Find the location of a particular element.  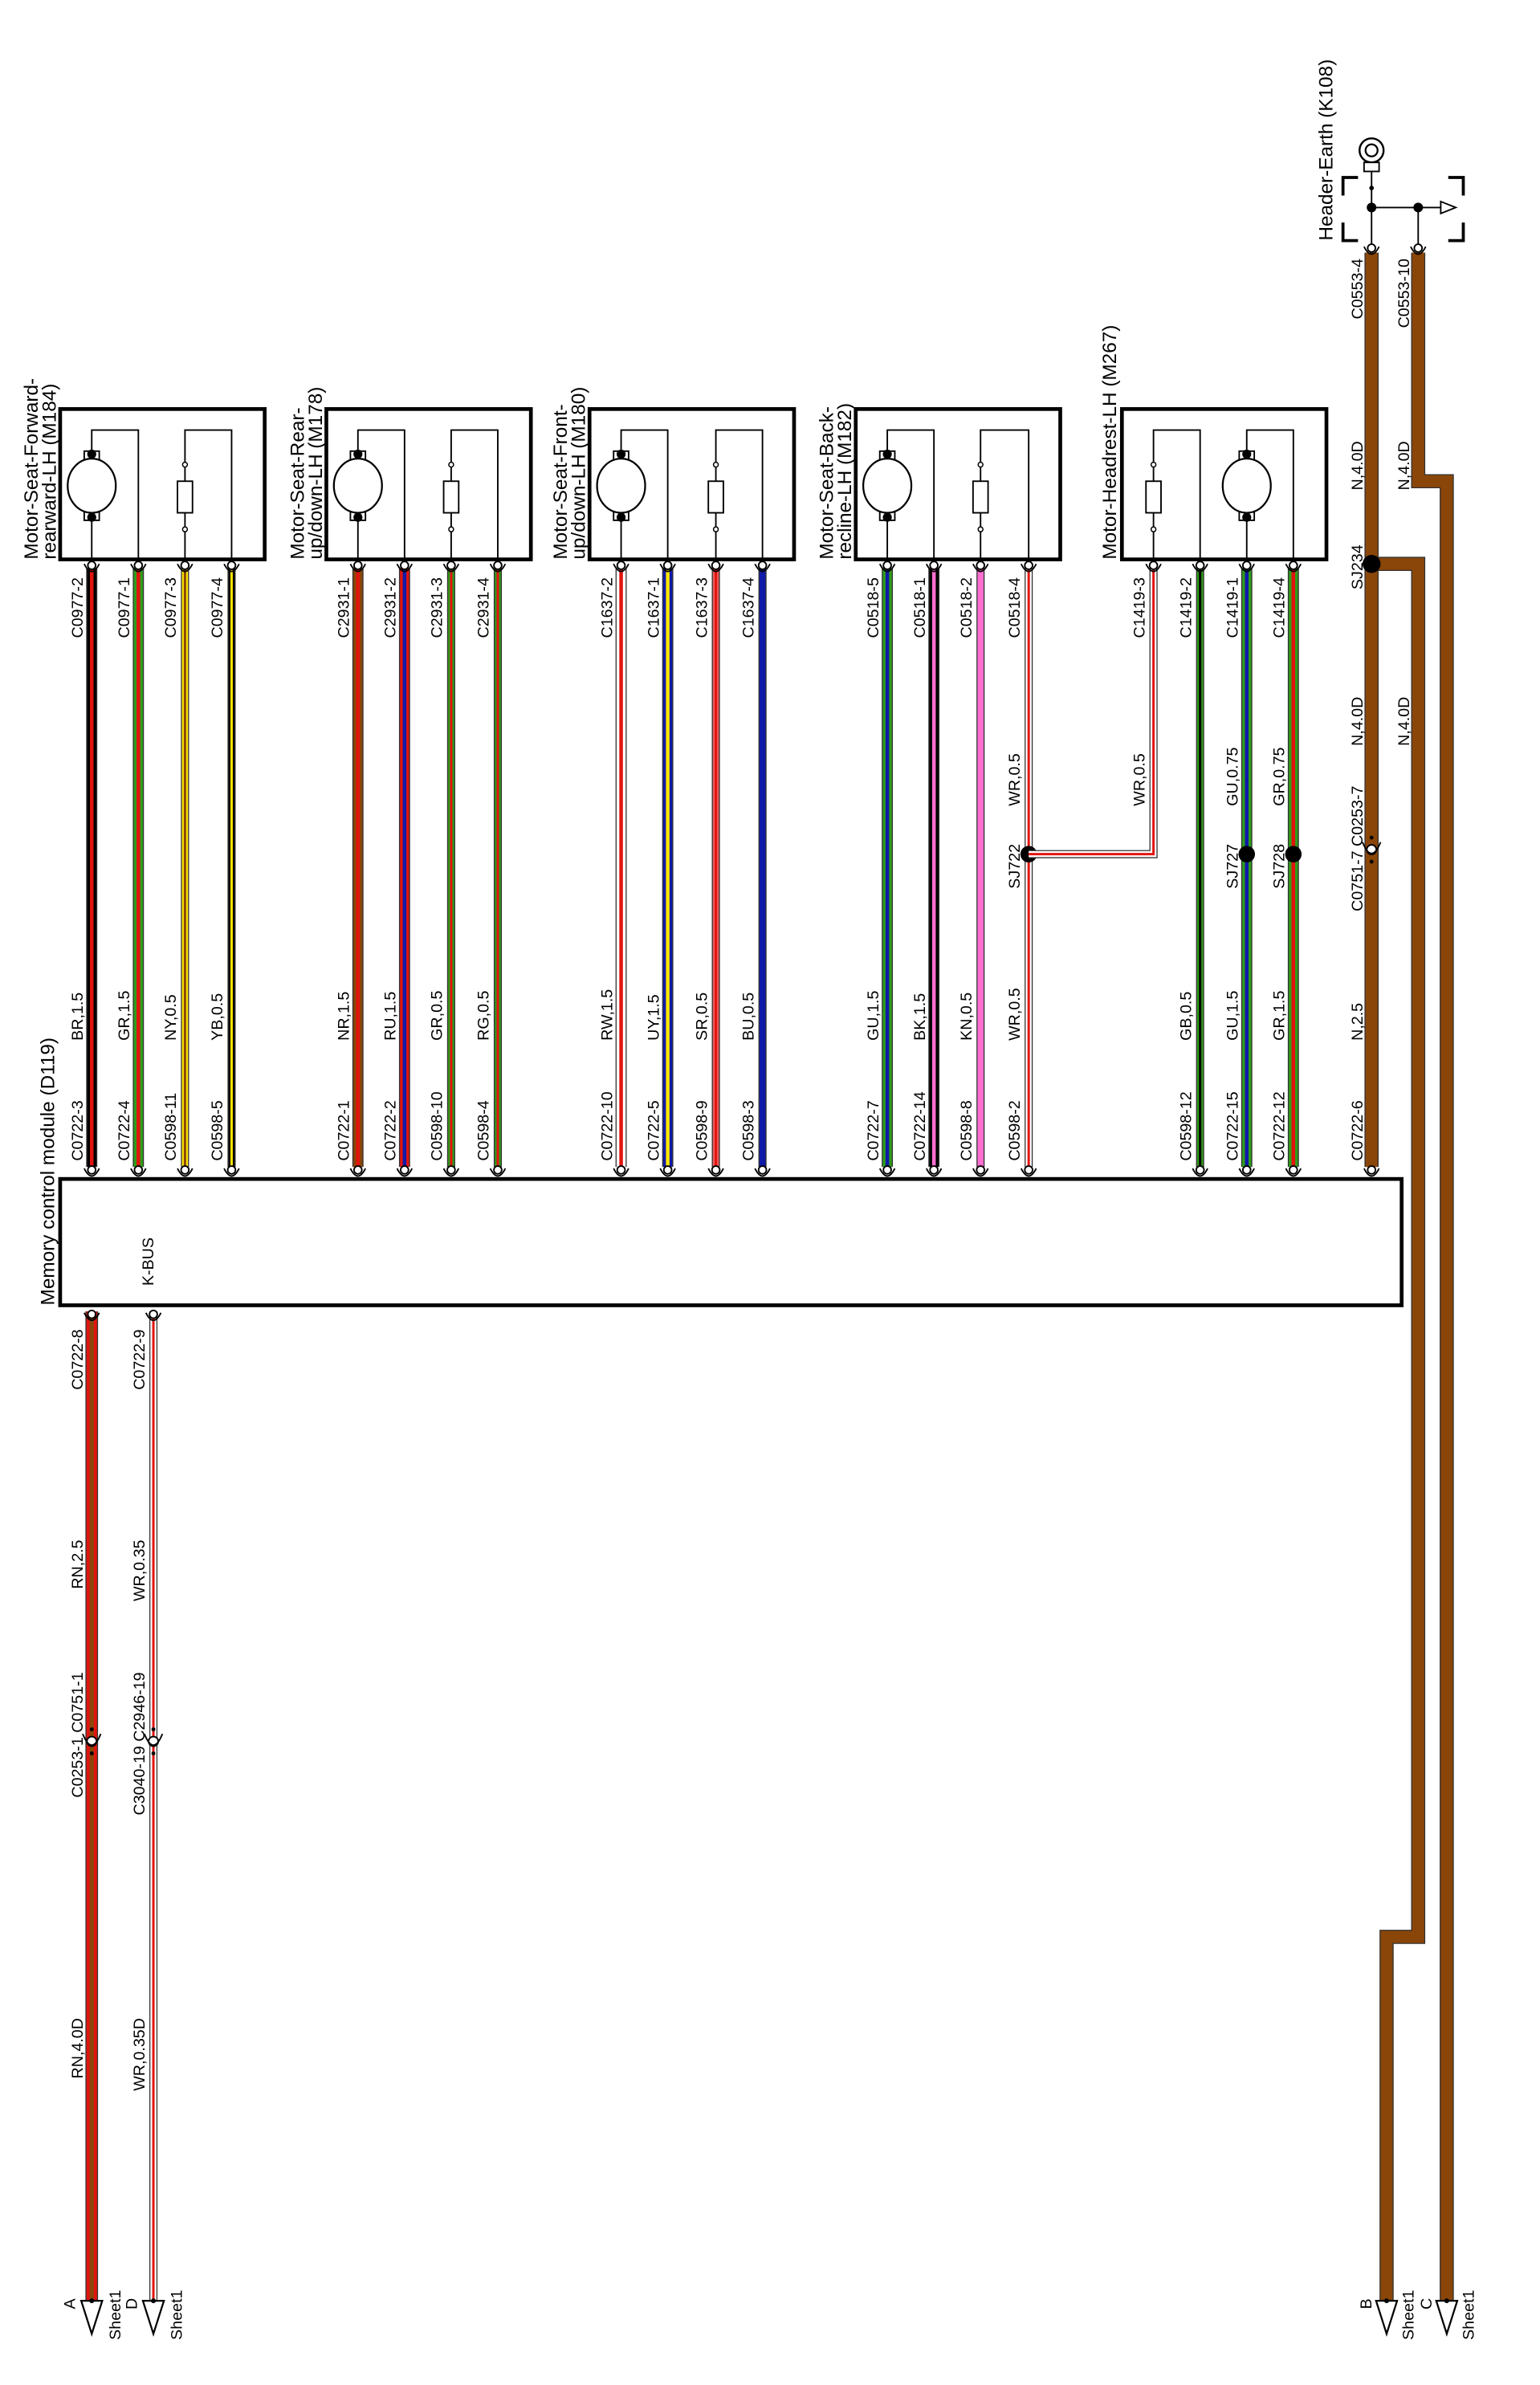

sheet-ref-arrow-D is located at coordinates (153, 2319).